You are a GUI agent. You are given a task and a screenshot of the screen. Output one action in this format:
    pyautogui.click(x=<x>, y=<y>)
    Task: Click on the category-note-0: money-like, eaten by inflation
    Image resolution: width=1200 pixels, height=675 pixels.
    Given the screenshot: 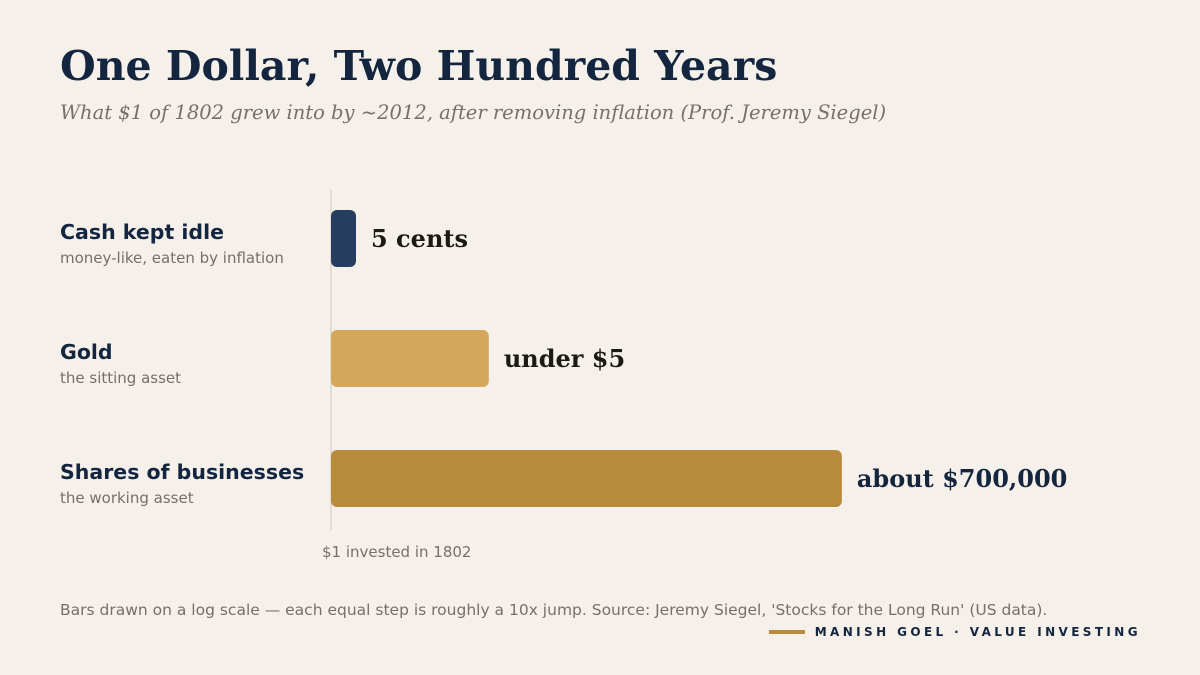 What is the action you would take?
    pyautogui.click(x=172, y=258)
    